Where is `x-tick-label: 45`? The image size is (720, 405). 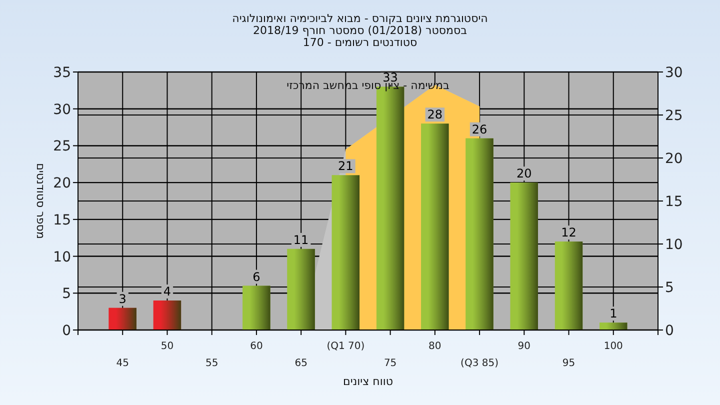 x-tick-label: 45 is located at coordinates (122, 363).